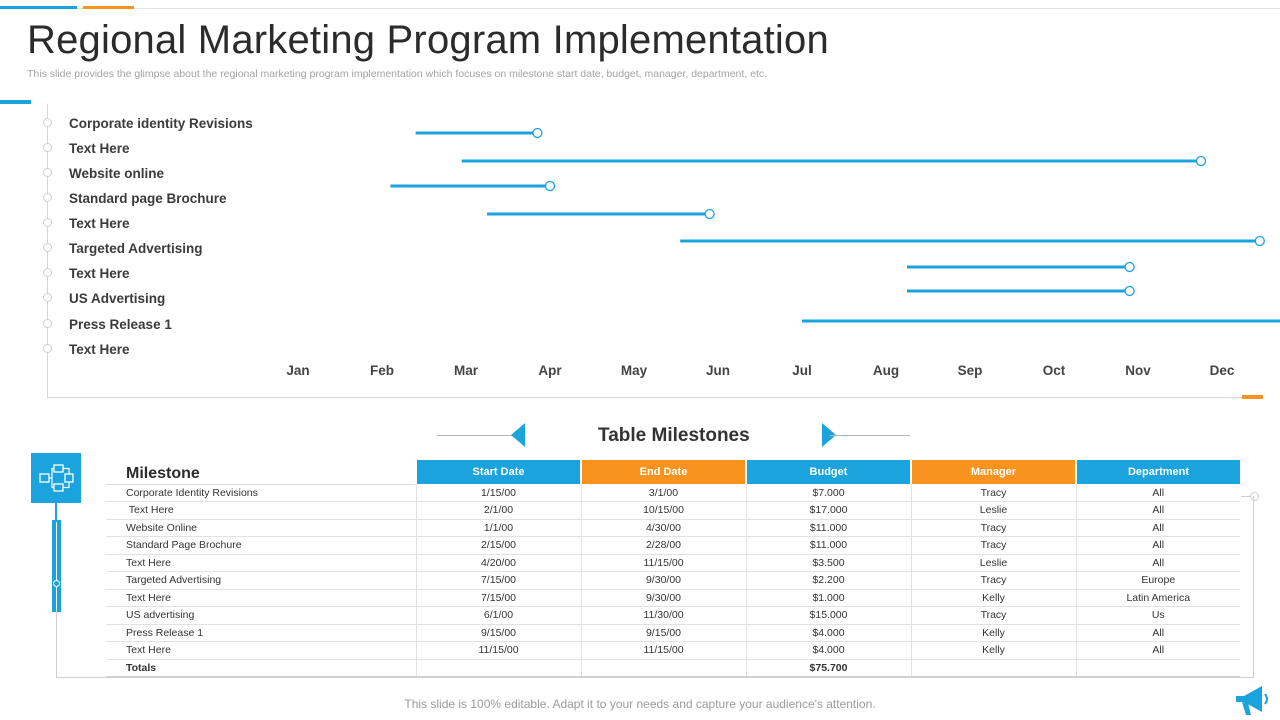 This screenshot has width=1280, height=720. I want to click on end-date-cell: 9/15/00, so click(664, 633).